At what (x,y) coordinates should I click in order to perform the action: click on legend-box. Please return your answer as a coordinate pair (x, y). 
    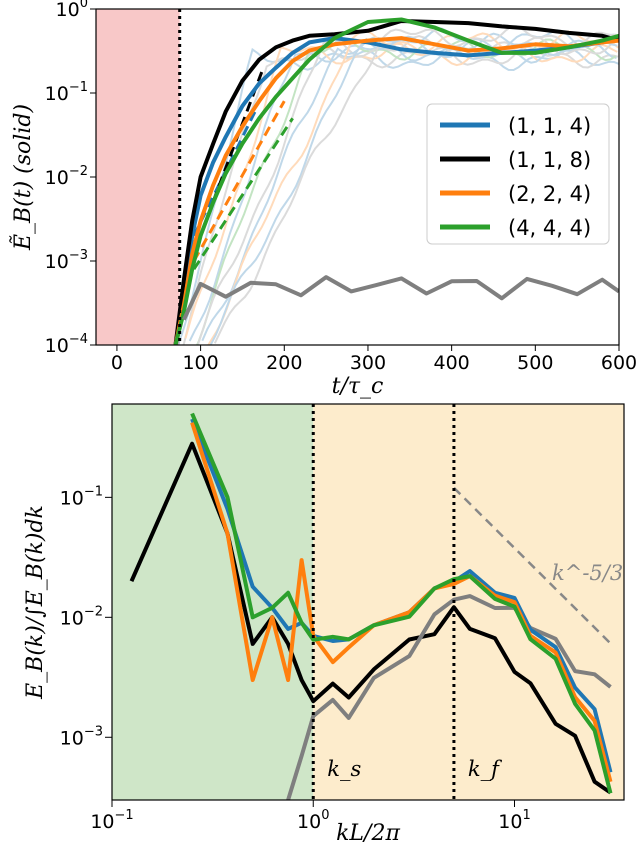
    Looking at the image, I should click on (518, 174).